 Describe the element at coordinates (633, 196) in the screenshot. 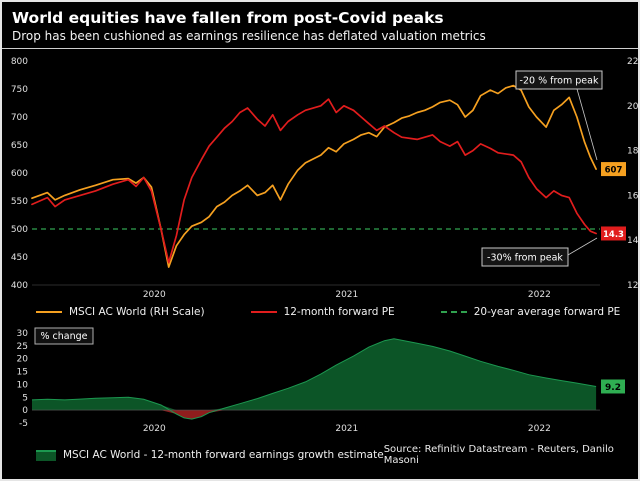

I see `right-axis-tick: 16` at that location.